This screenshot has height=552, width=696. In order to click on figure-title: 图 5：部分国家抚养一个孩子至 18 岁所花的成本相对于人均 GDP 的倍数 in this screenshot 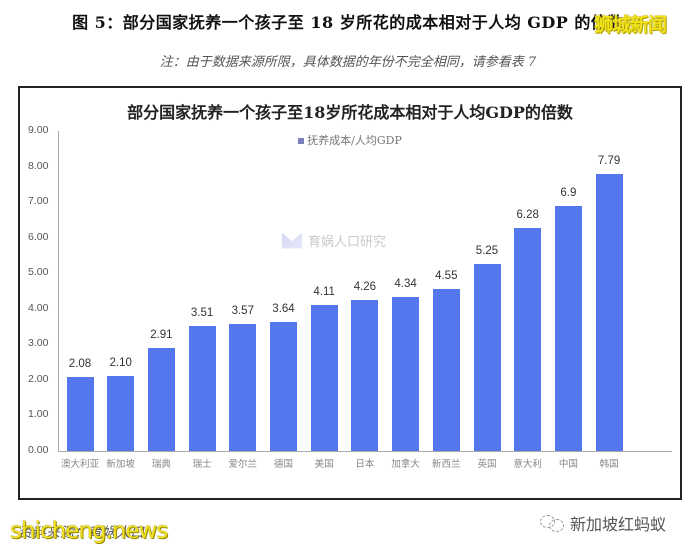, I will do `click(348, 22)`.